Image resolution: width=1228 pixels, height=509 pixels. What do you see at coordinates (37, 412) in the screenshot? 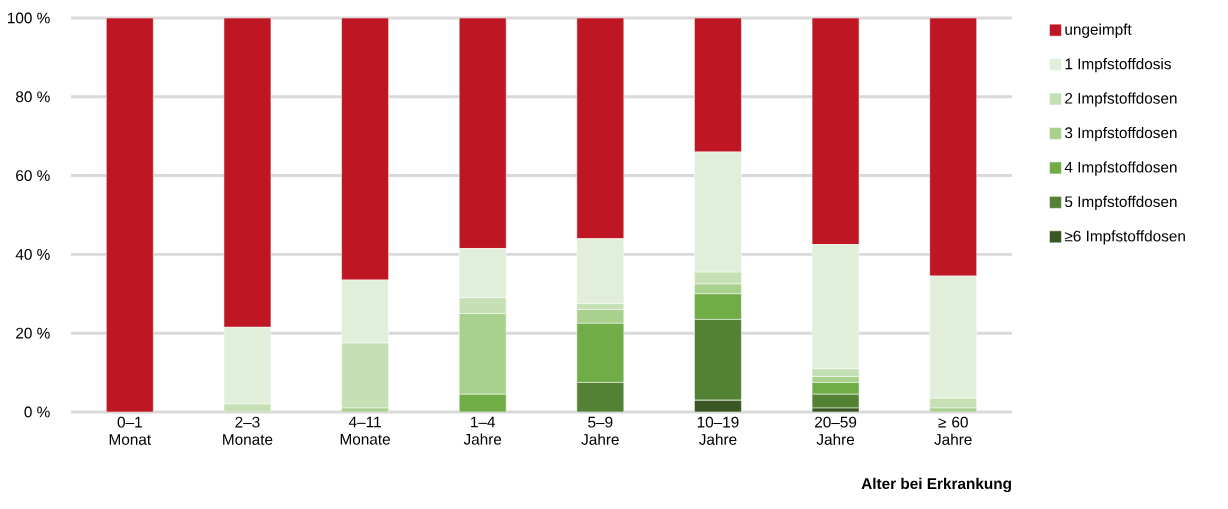
I see `y-tick-label: 0 %` at bounding box center [37, 412].